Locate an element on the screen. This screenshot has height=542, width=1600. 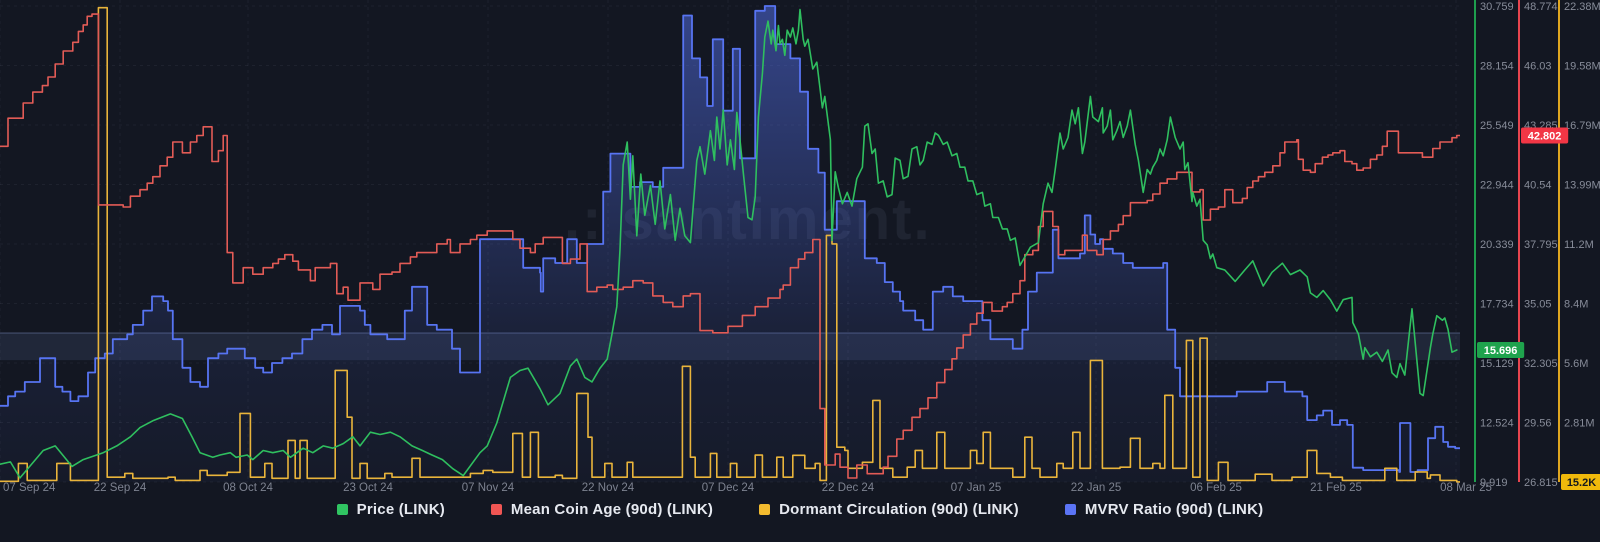
value-badge-price: 15.696 is located at coordinates (1501, 350).